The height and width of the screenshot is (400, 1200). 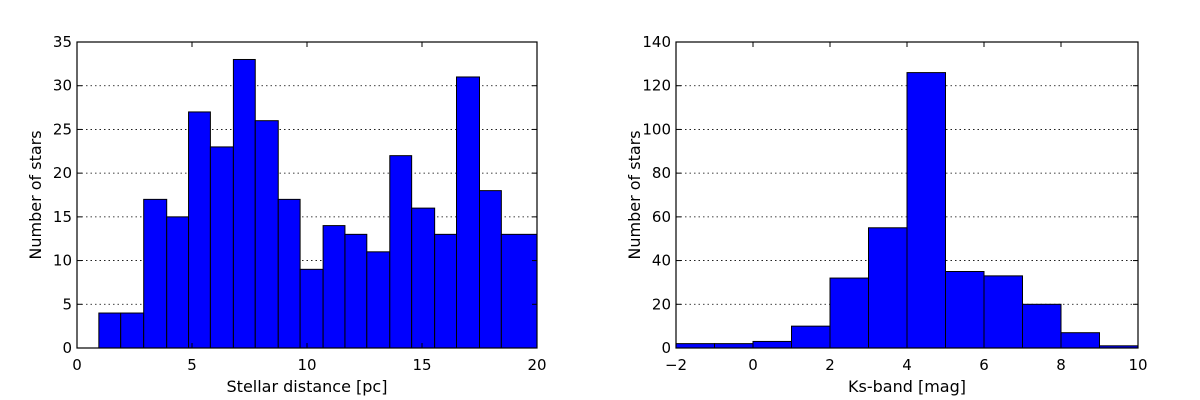 I want to click on ks-xtick-label: 6, so click(x=984, y=365).